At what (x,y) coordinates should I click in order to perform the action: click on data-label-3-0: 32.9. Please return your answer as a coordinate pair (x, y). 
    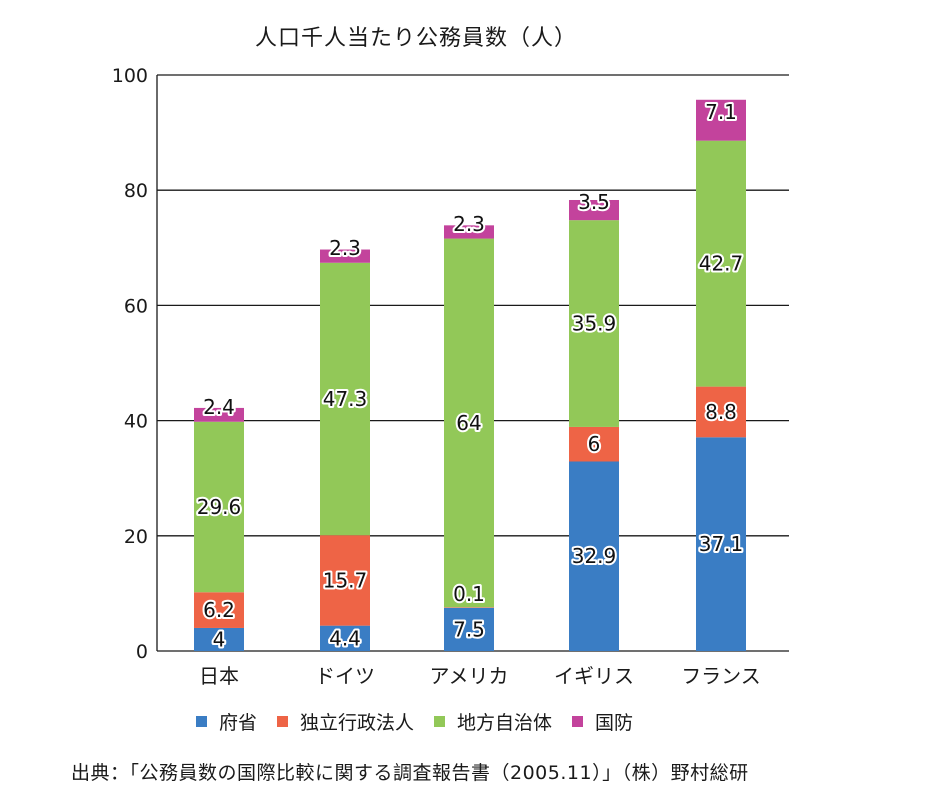
    Looking at the image, I should click on (594, 556).